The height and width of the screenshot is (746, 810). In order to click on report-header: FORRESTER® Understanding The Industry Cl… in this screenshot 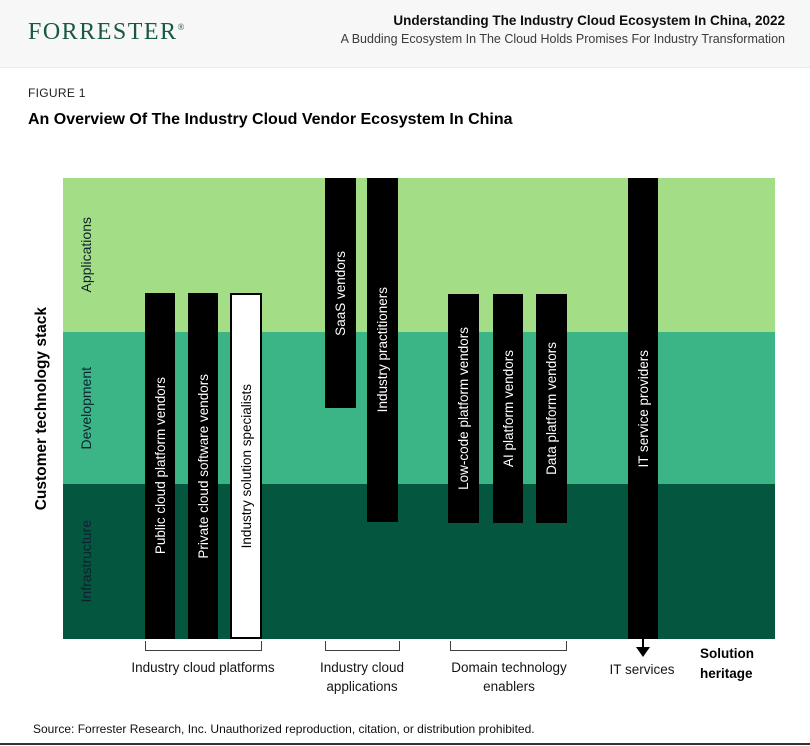, I will do `click(405, 34)`.